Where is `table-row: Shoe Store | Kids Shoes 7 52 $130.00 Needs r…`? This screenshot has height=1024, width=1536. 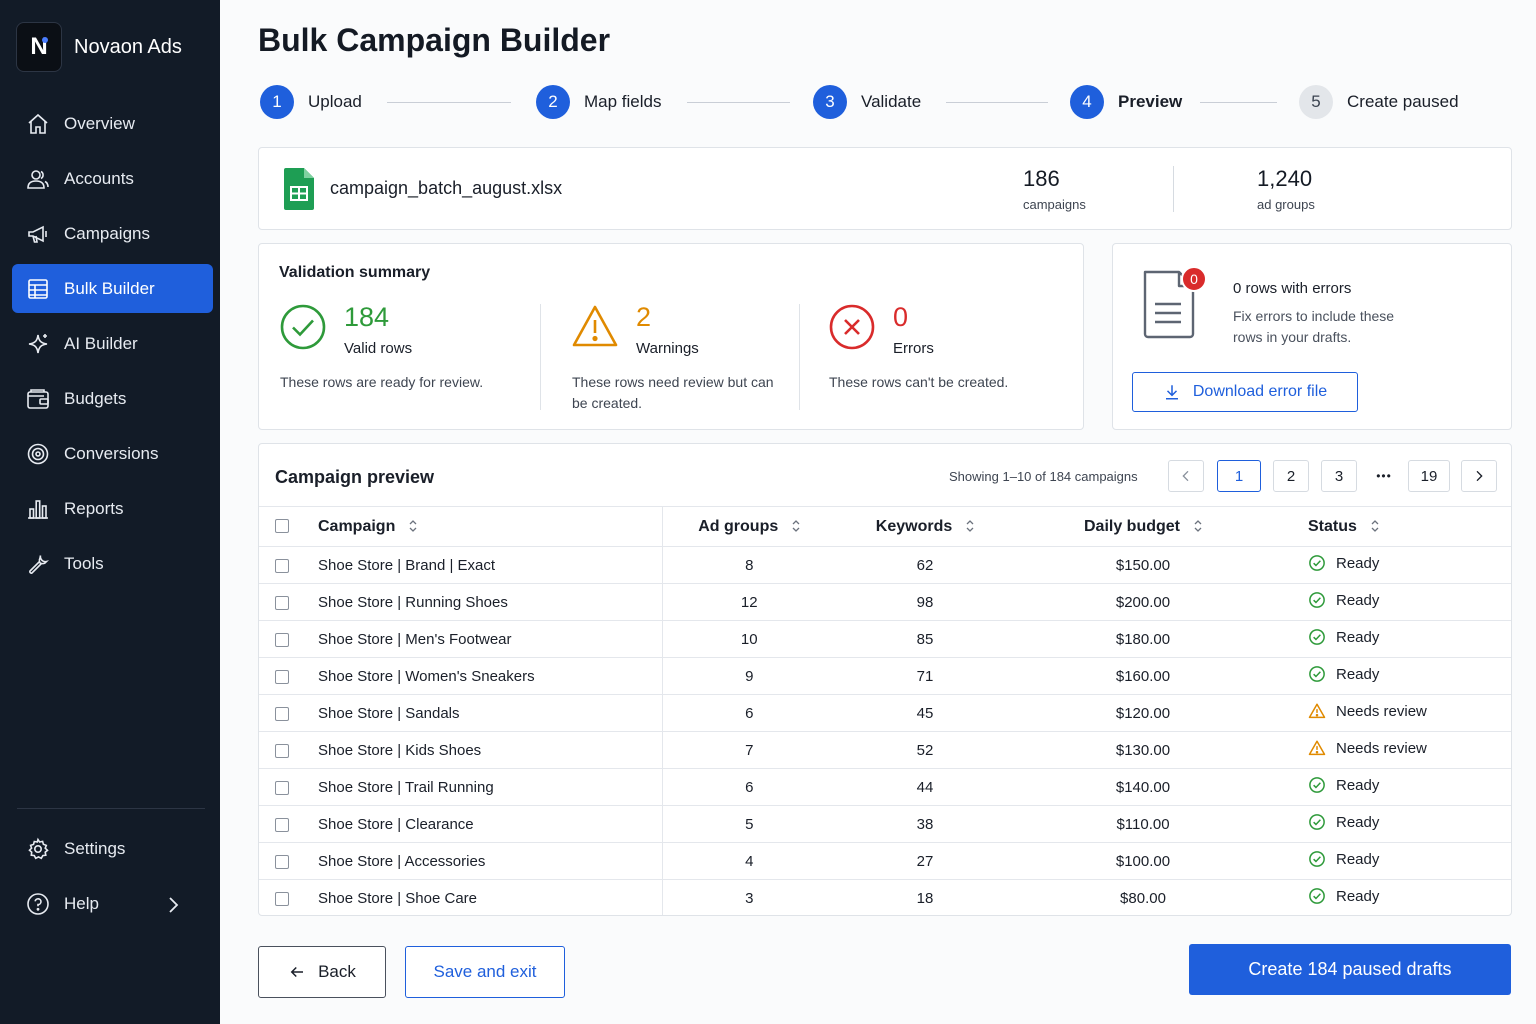 table-row: Shoe Store | Kids Shoes 7 52 $130.00 Needs r… is located at coordinates (885, 750).